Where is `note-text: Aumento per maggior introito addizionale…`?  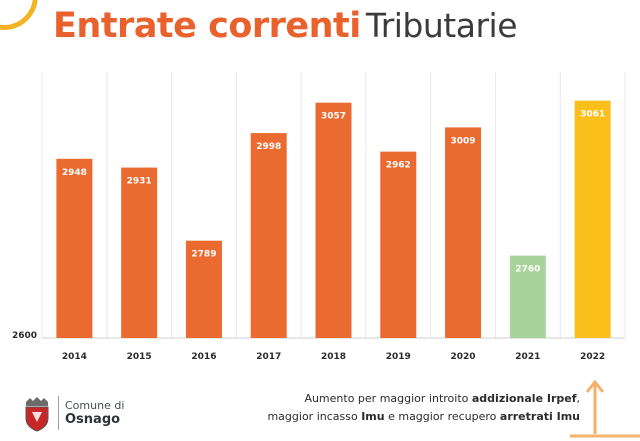 note-text: Aumento per maggior introito addizionale… is located at coordinates (423, 408).